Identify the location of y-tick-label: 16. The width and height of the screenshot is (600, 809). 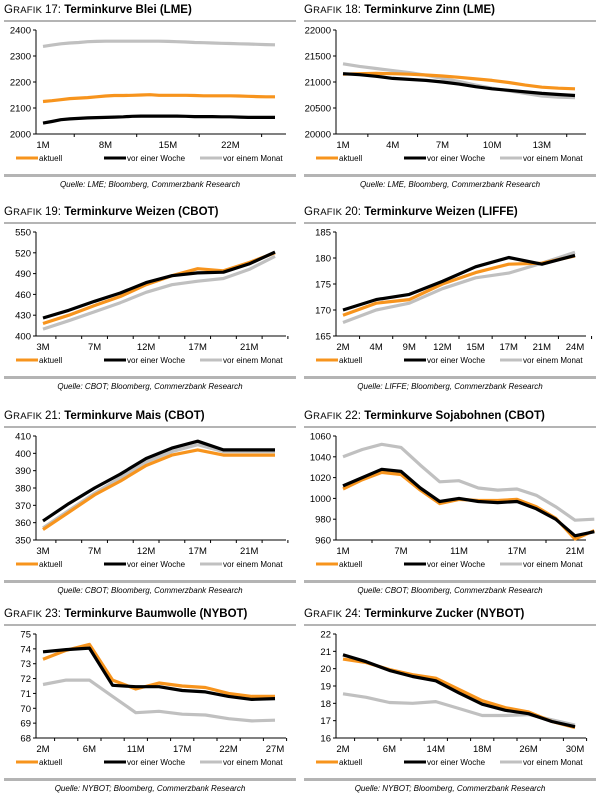
(325, 739).